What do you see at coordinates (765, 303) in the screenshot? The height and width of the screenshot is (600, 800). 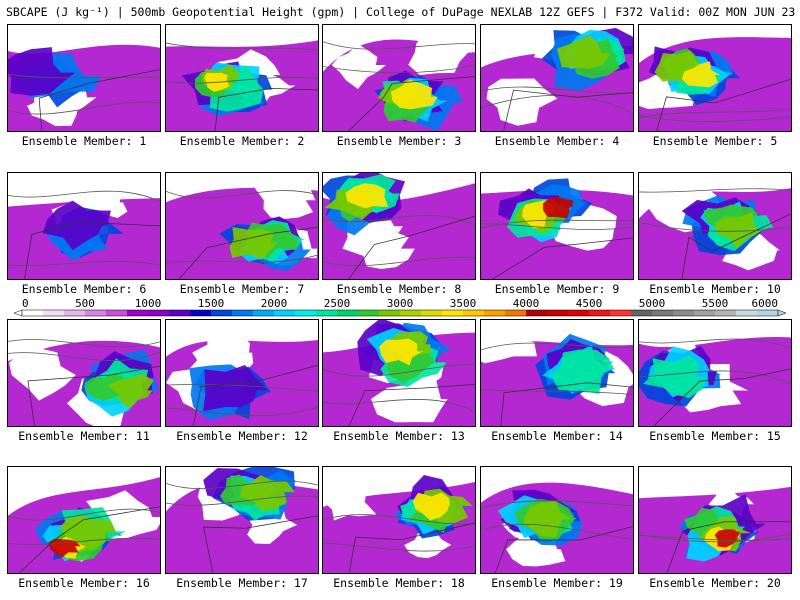 I see `colorbar-tick-label: 6000` at bounding box center [765, 303].